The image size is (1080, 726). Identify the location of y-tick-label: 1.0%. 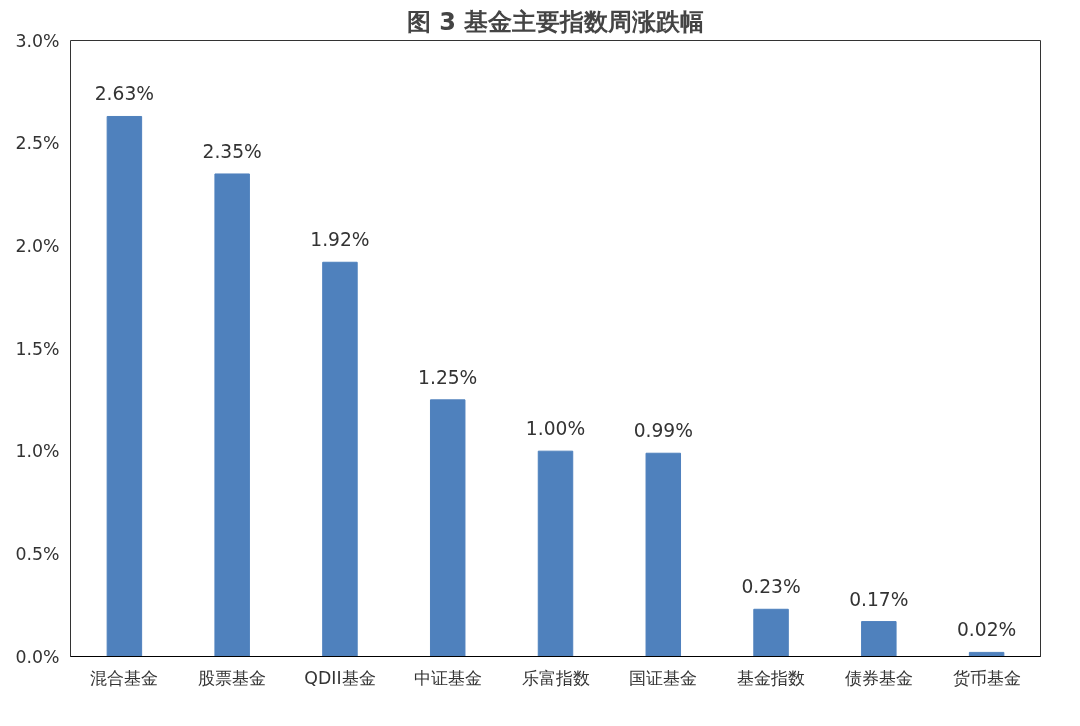
(37, 451).